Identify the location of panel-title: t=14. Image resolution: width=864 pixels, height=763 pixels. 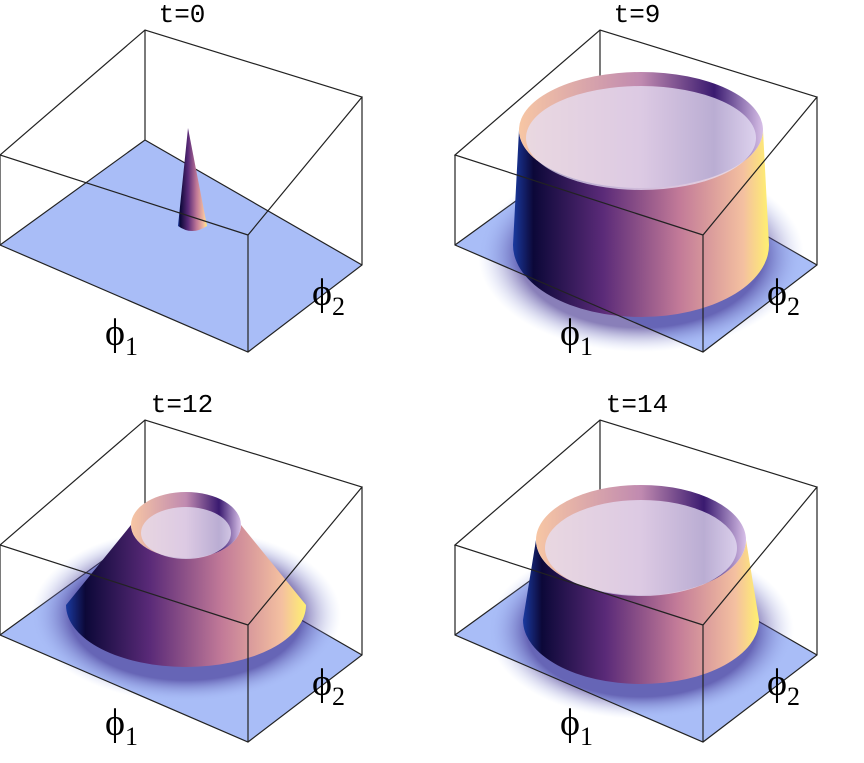
(637, 405).